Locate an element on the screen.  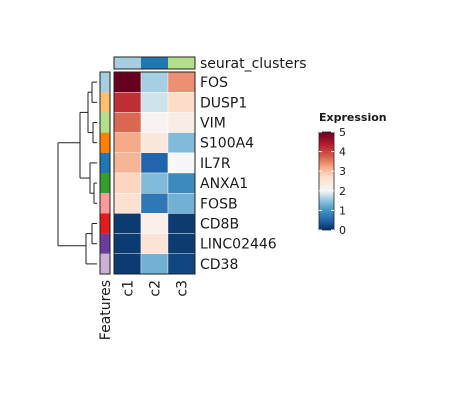
legend-tick-label: 5 is located at coordinates (342, 132).